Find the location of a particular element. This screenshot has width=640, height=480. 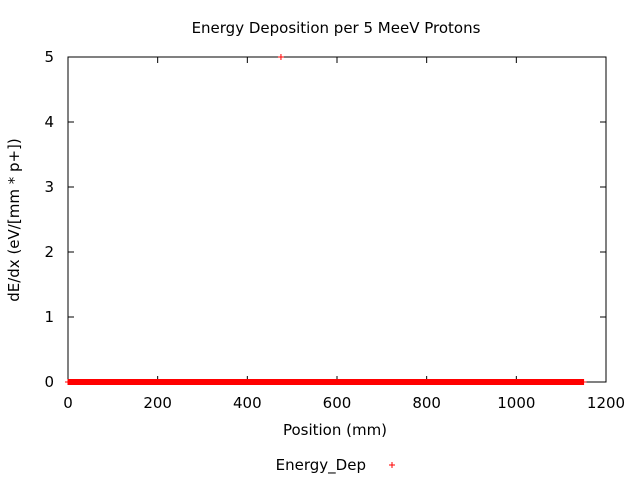

x-tick-label: 0 is located at coordinates (68, 403).